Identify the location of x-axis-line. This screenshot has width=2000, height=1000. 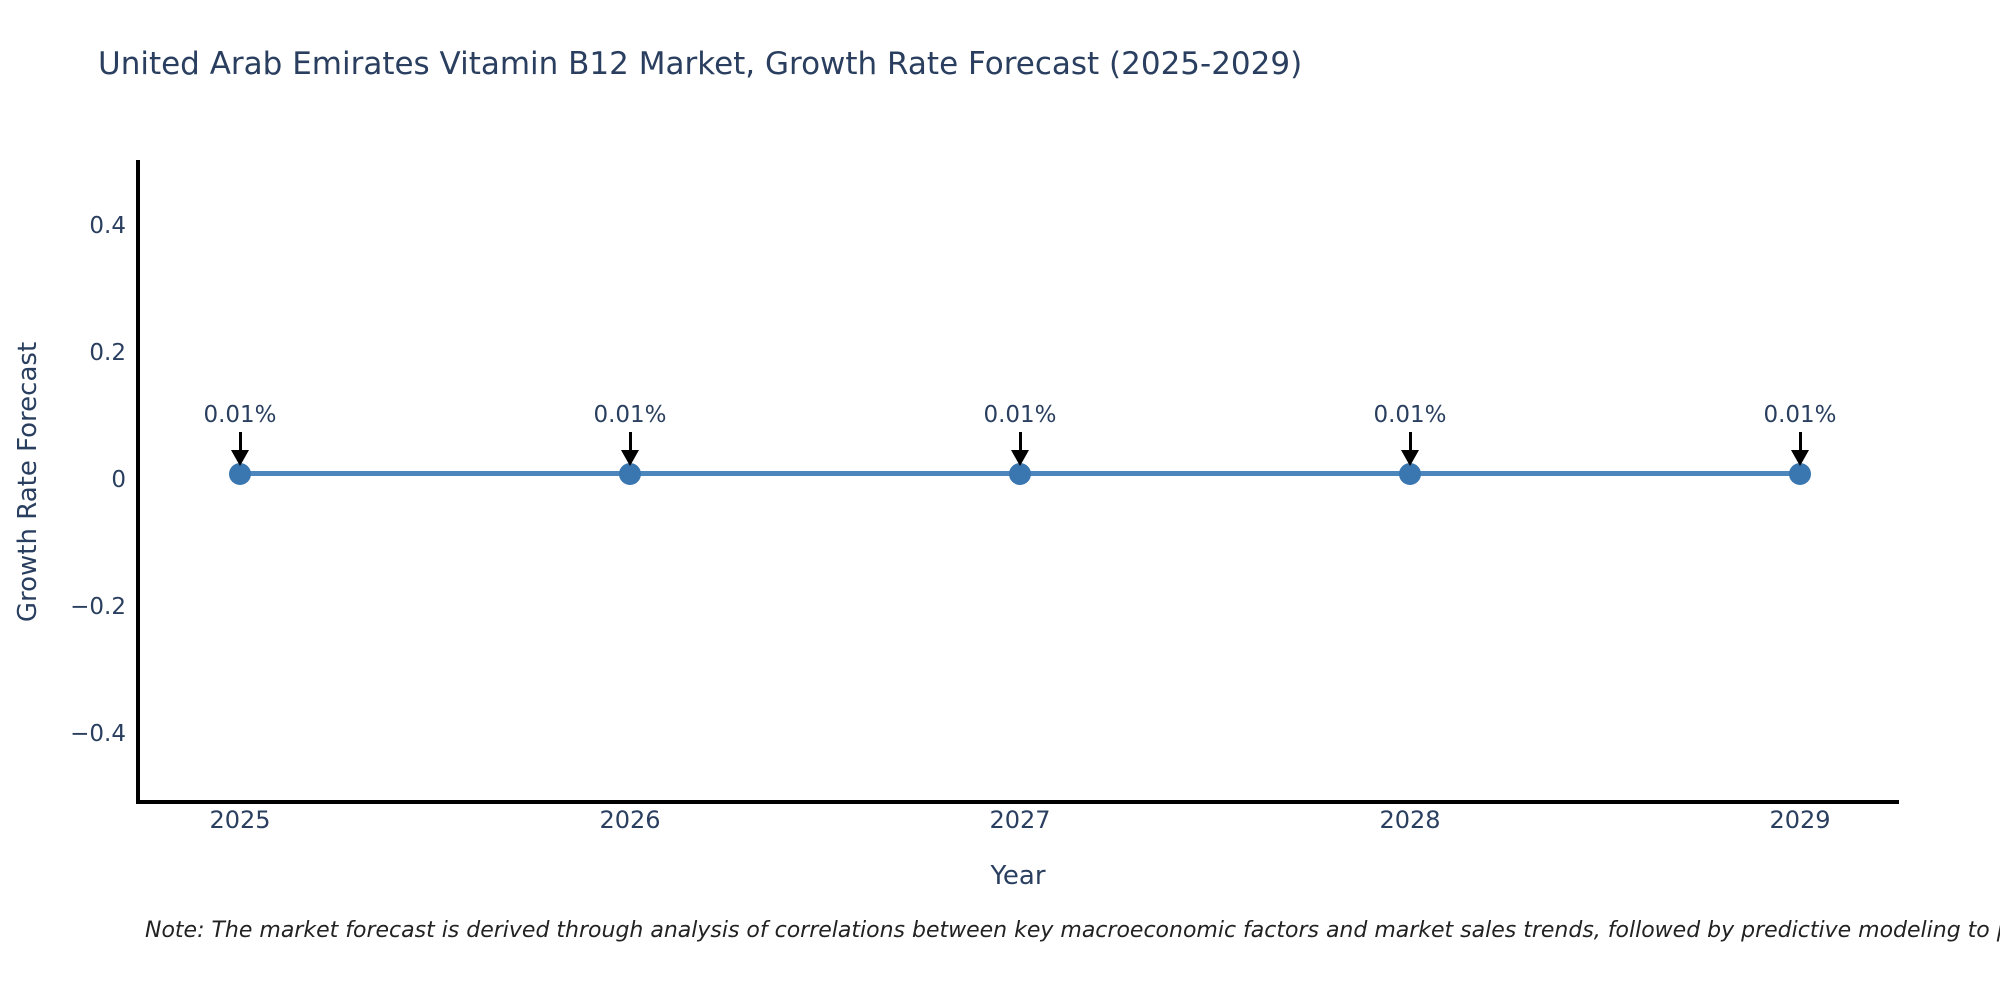
(1017, 802).